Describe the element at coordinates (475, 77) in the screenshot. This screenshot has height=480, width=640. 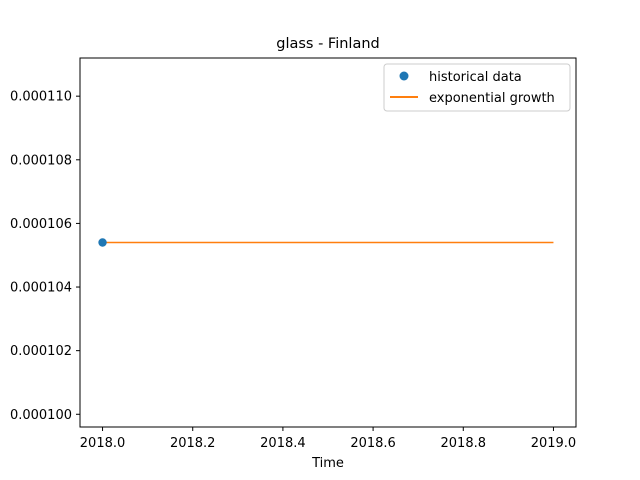
I see `legend-label-historical-data: historical data` at that location.